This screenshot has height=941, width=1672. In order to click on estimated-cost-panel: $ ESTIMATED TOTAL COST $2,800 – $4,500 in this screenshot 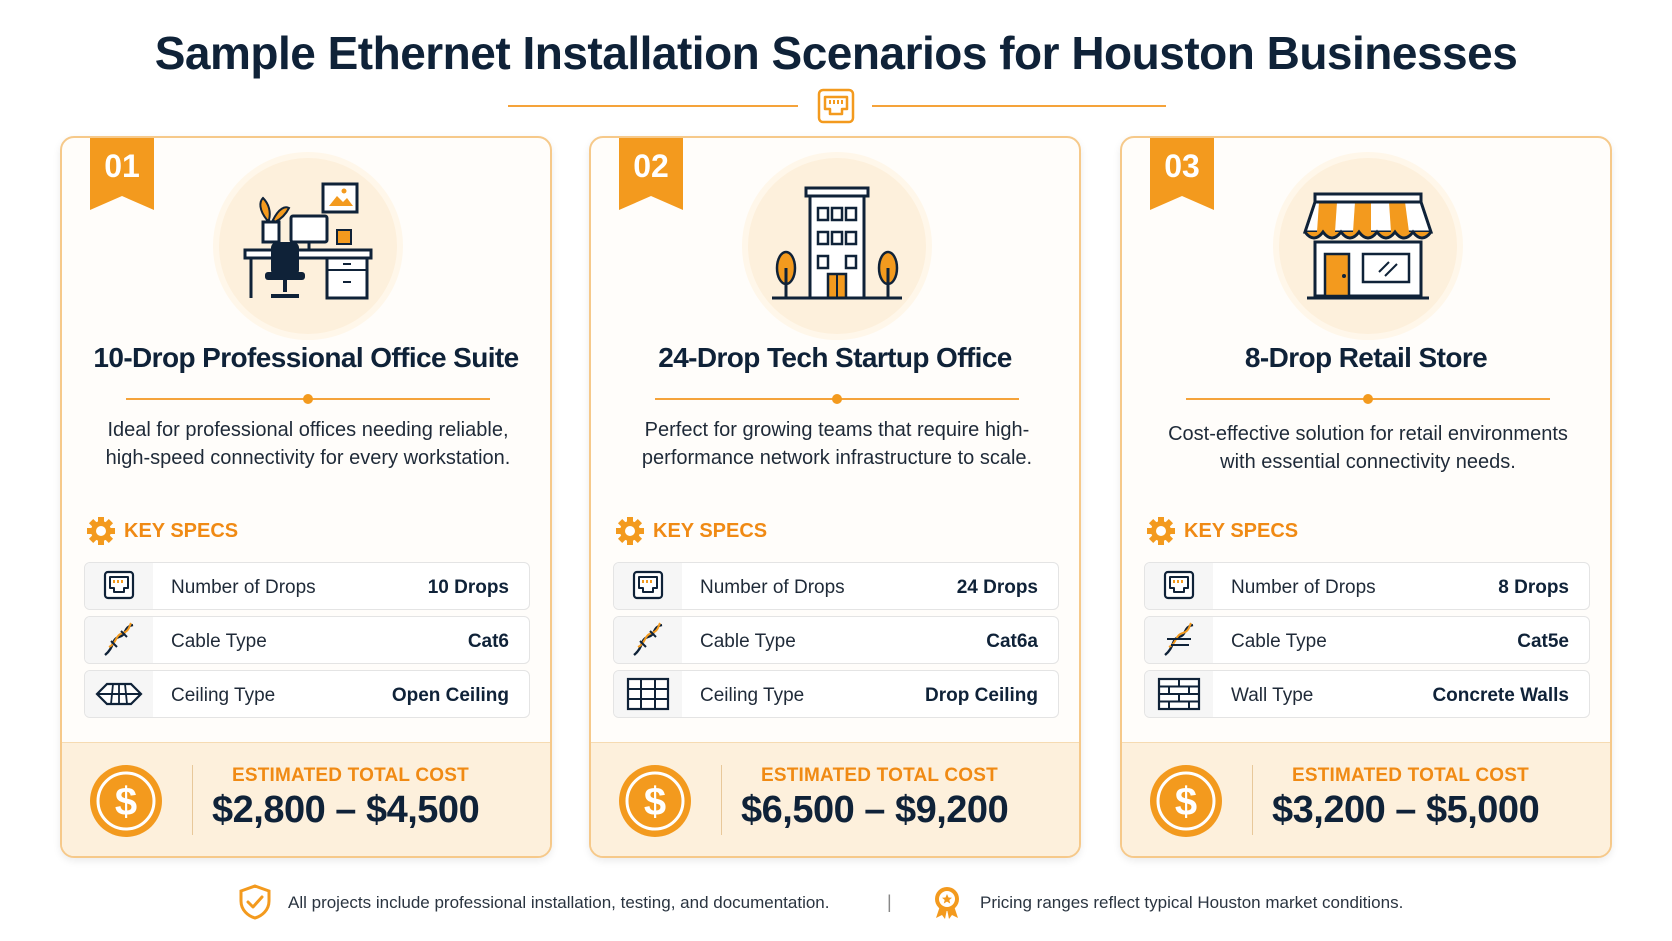, I will do `click(306, 799)`.